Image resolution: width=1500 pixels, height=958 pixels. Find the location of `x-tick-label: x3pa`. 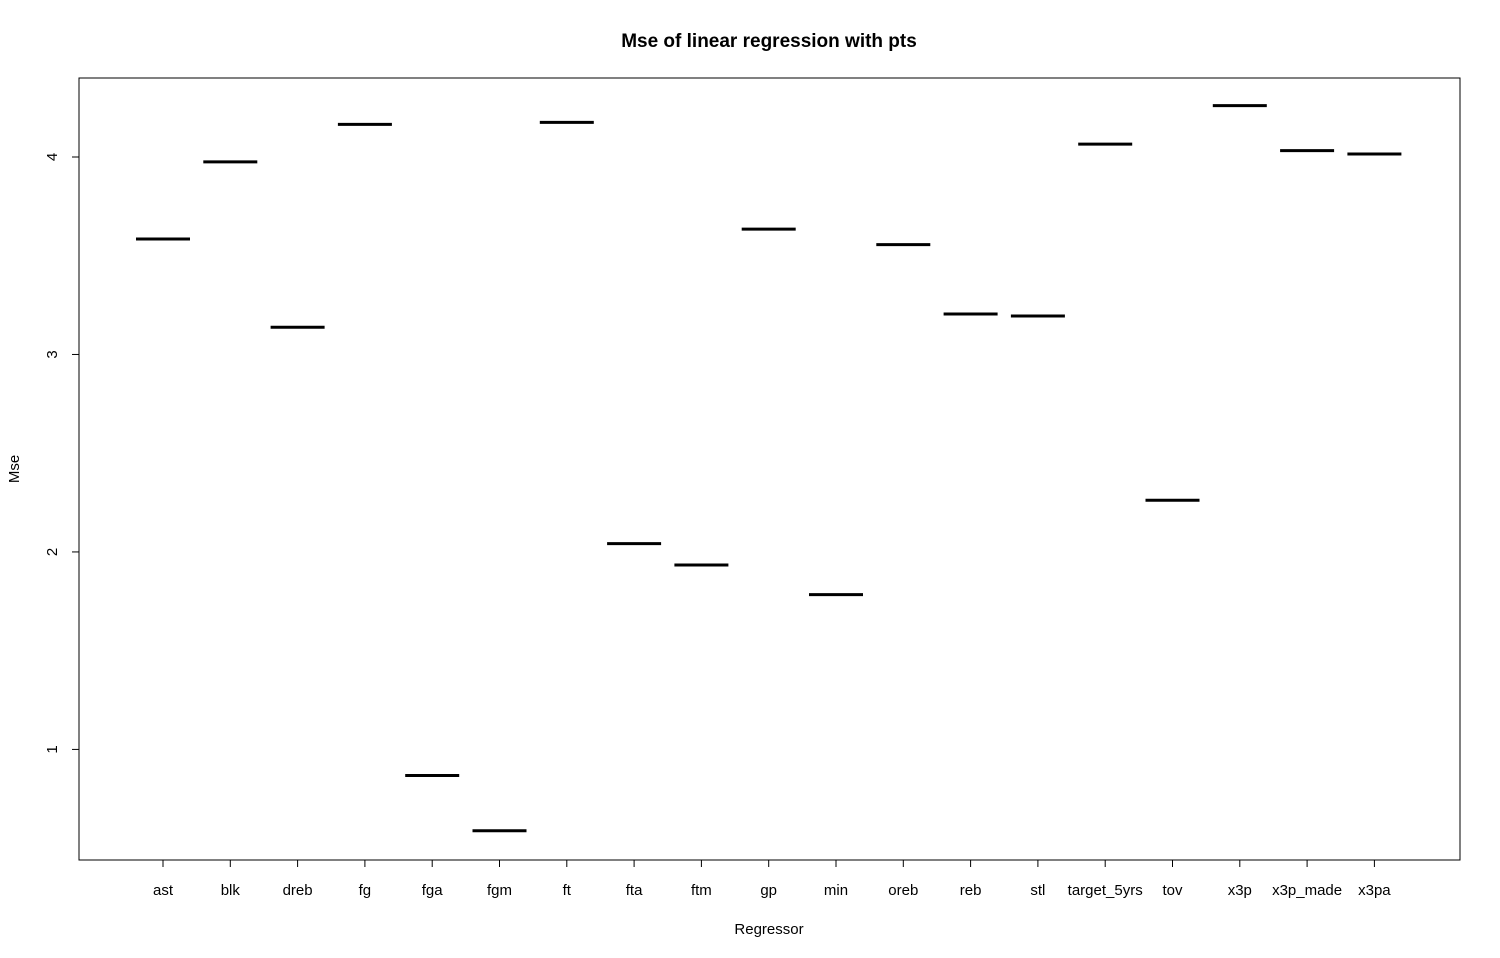

x-tick-label: x3pa is located at coordinates (1374, 890).